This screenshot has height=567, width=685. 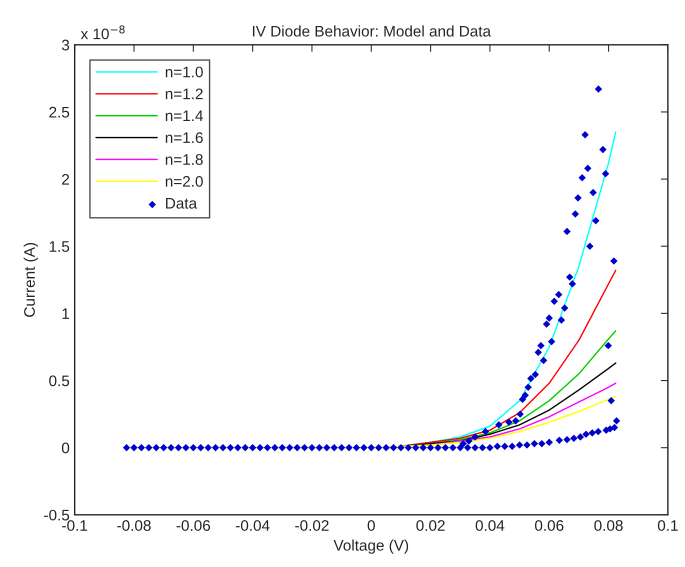 What do you see at coordinates (312, 525) in the screenshot?
I see `x-tick-label: -0.02` at bounding box center [312, 525].